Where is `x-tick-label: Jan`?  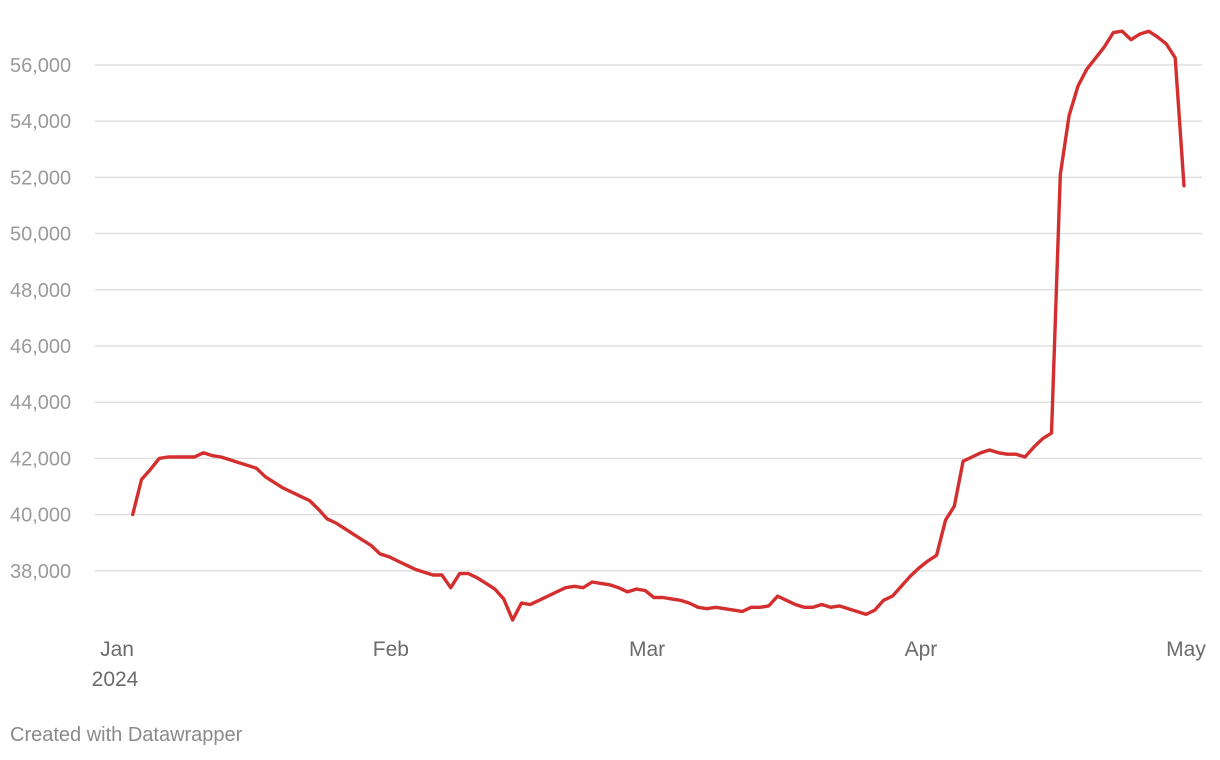
x-tick-label: Jan is located at coordinates (117, 649).